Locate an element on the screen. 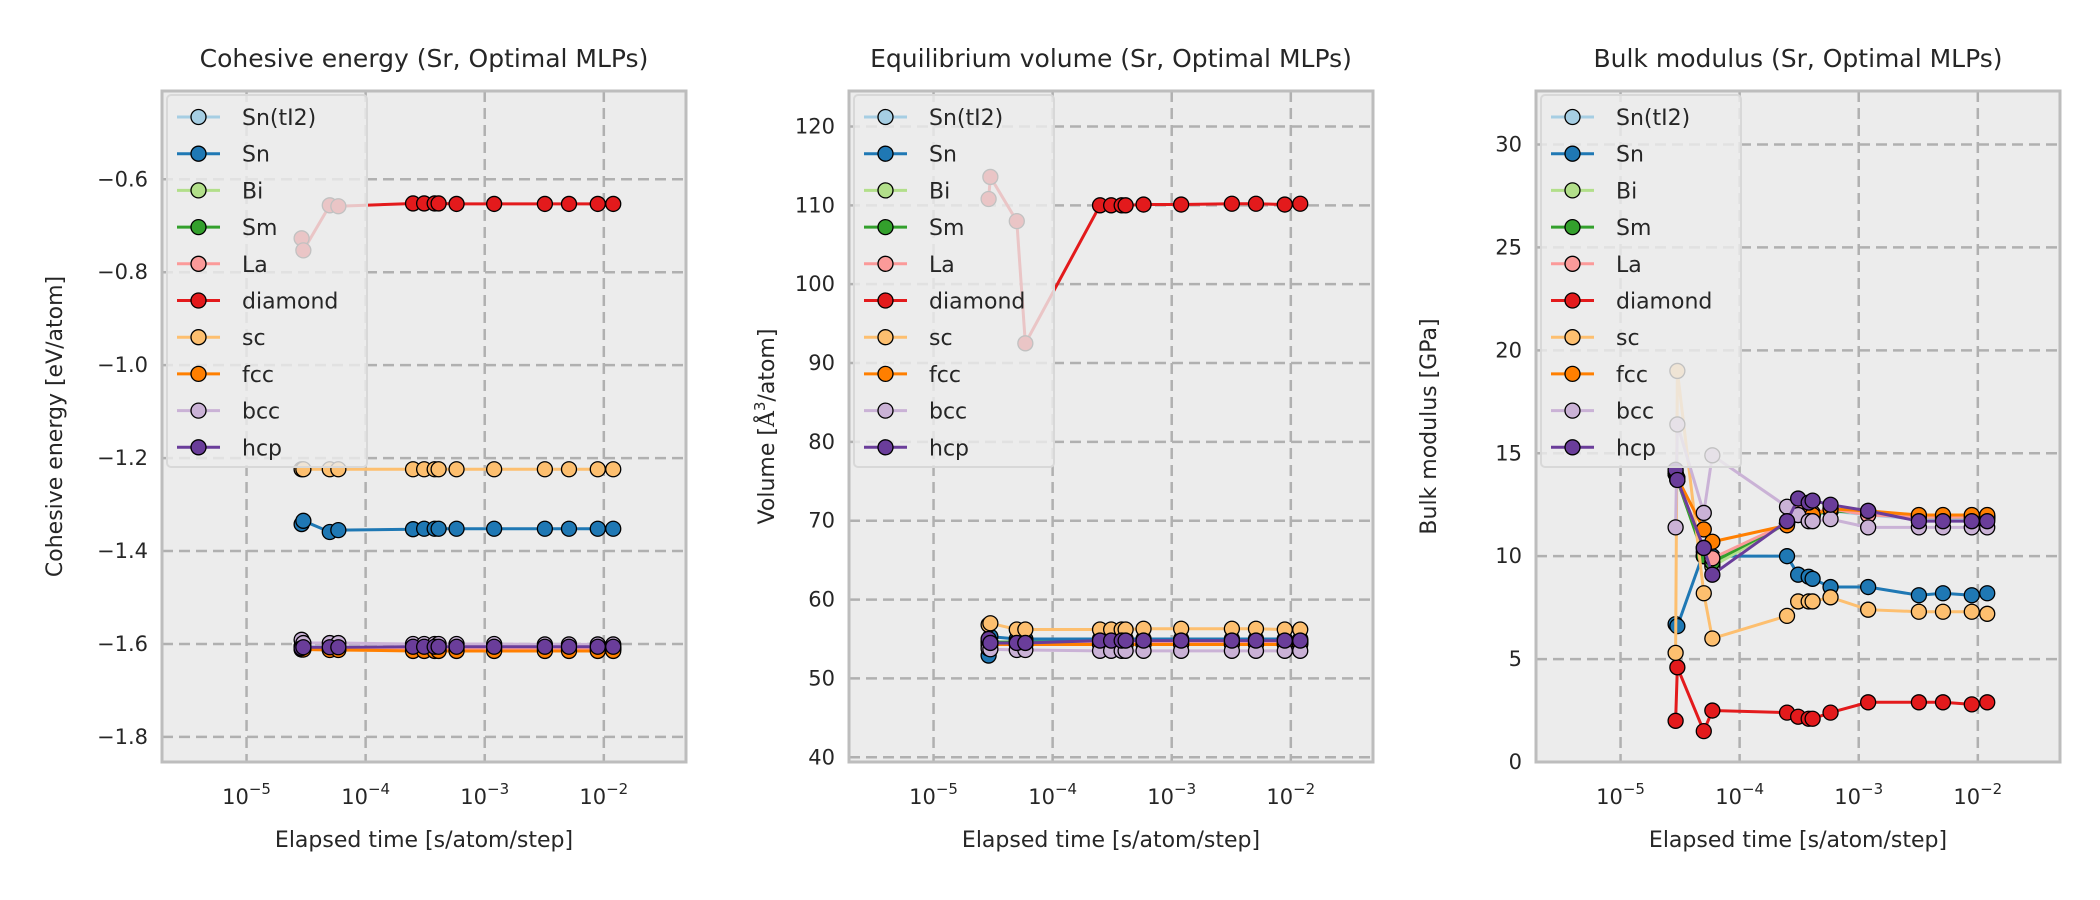  x-tick-exponent: −2 is located at coordinates (617, 789).